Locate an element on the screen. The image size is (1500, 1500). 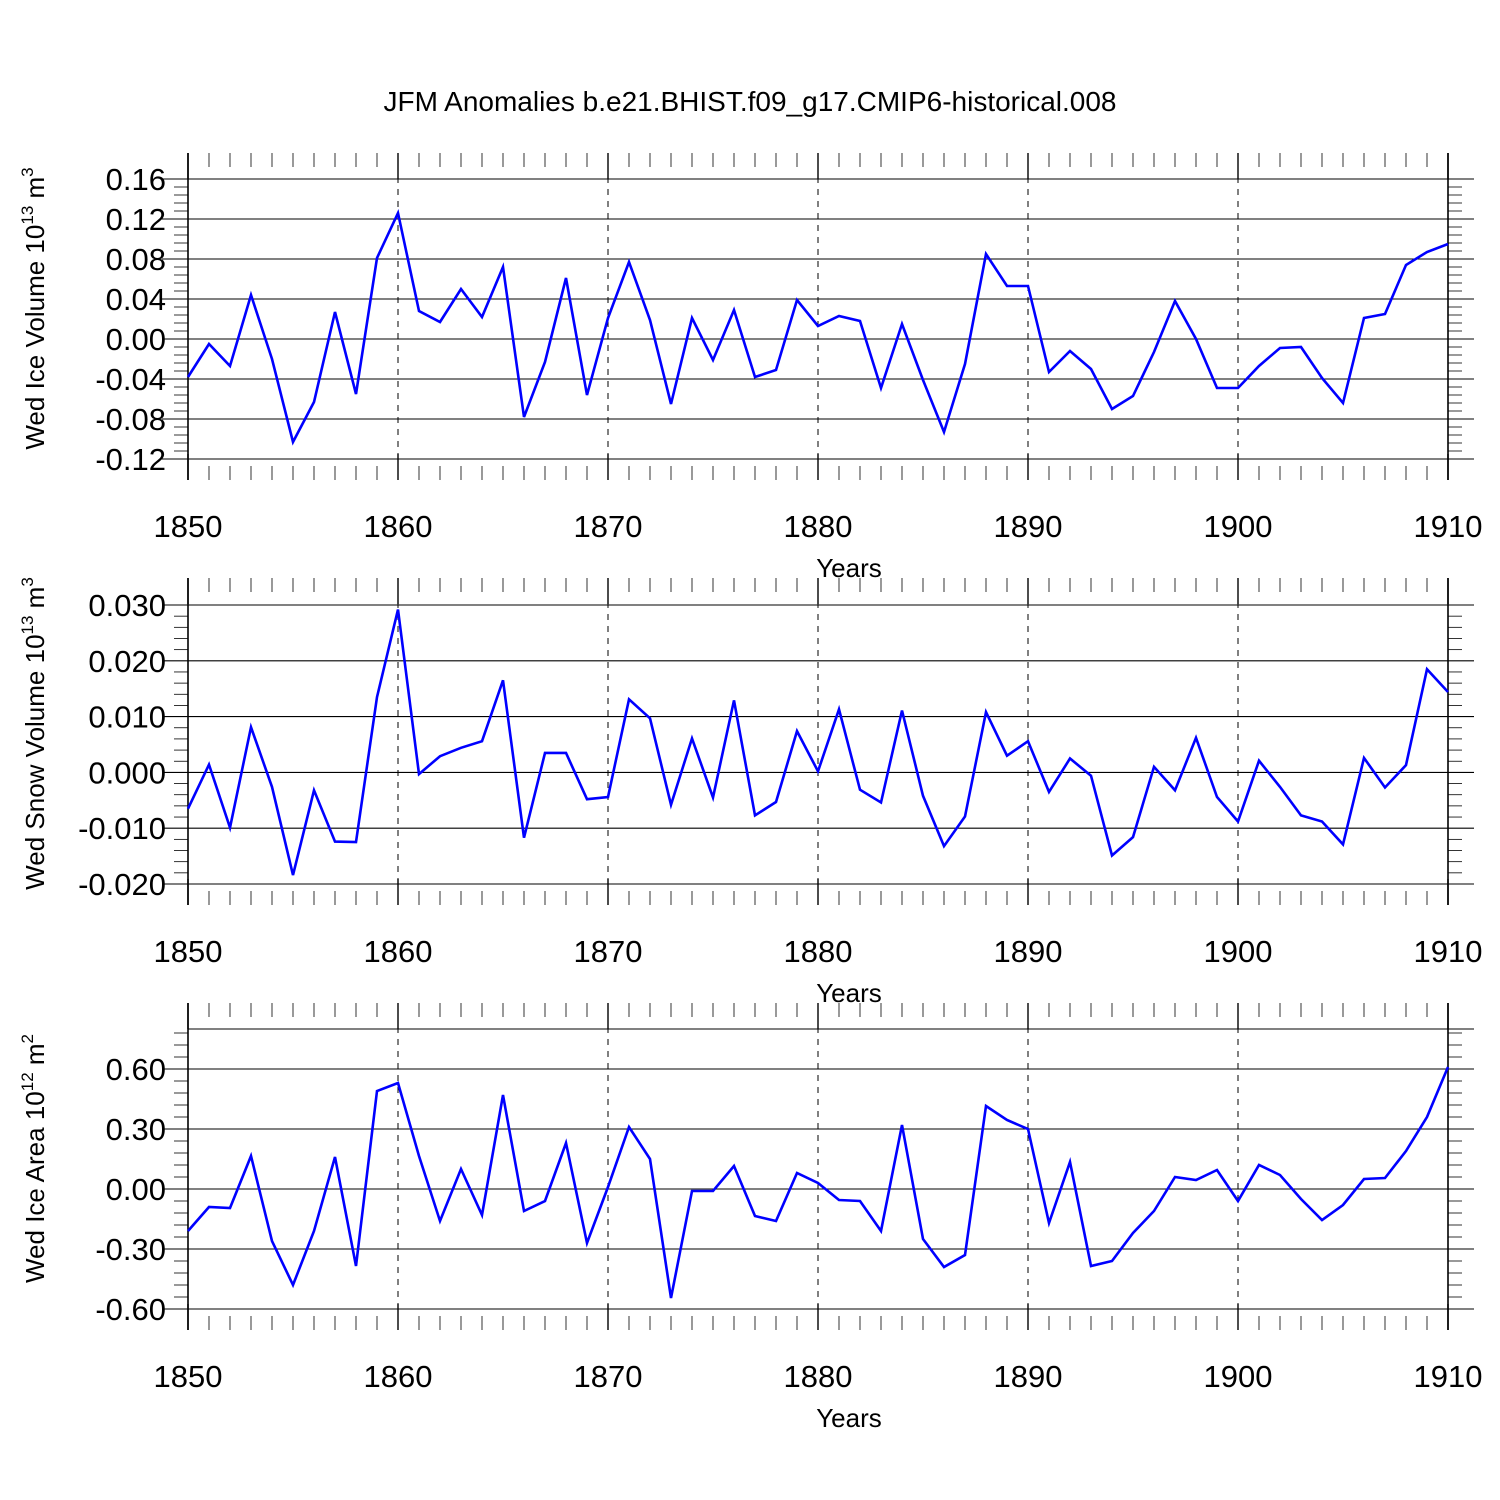
y-tick-label: 0.020 is located at coordinates (127, 661).